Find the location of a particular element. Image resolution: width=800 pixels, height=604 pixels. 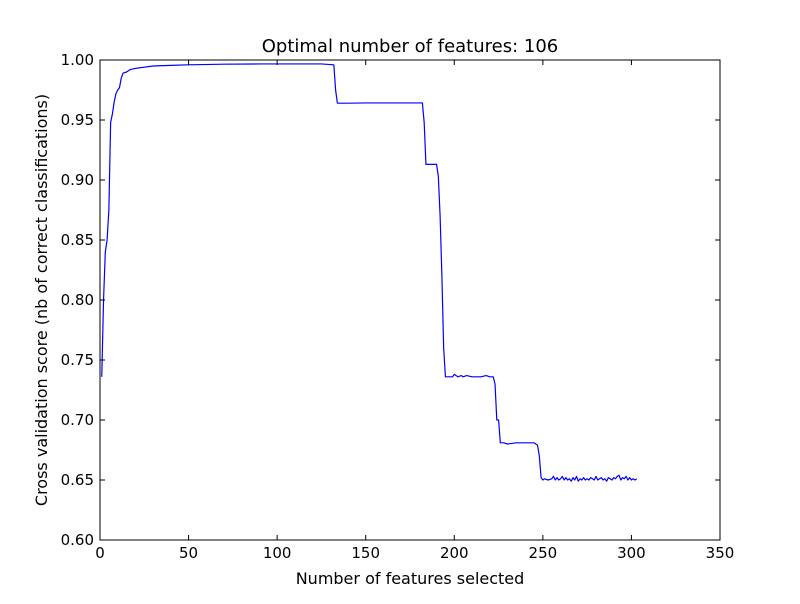

x-tick-label: 0 is located at coordinates (100, 553).